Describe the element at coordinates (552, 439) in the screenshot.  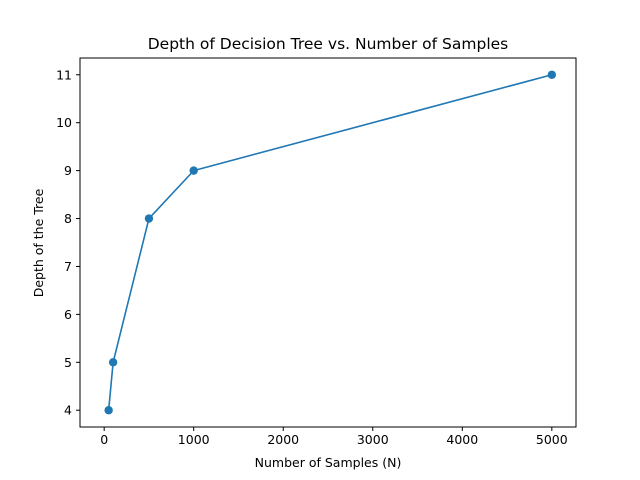
I see `x-tick-label: 5000` at that location.